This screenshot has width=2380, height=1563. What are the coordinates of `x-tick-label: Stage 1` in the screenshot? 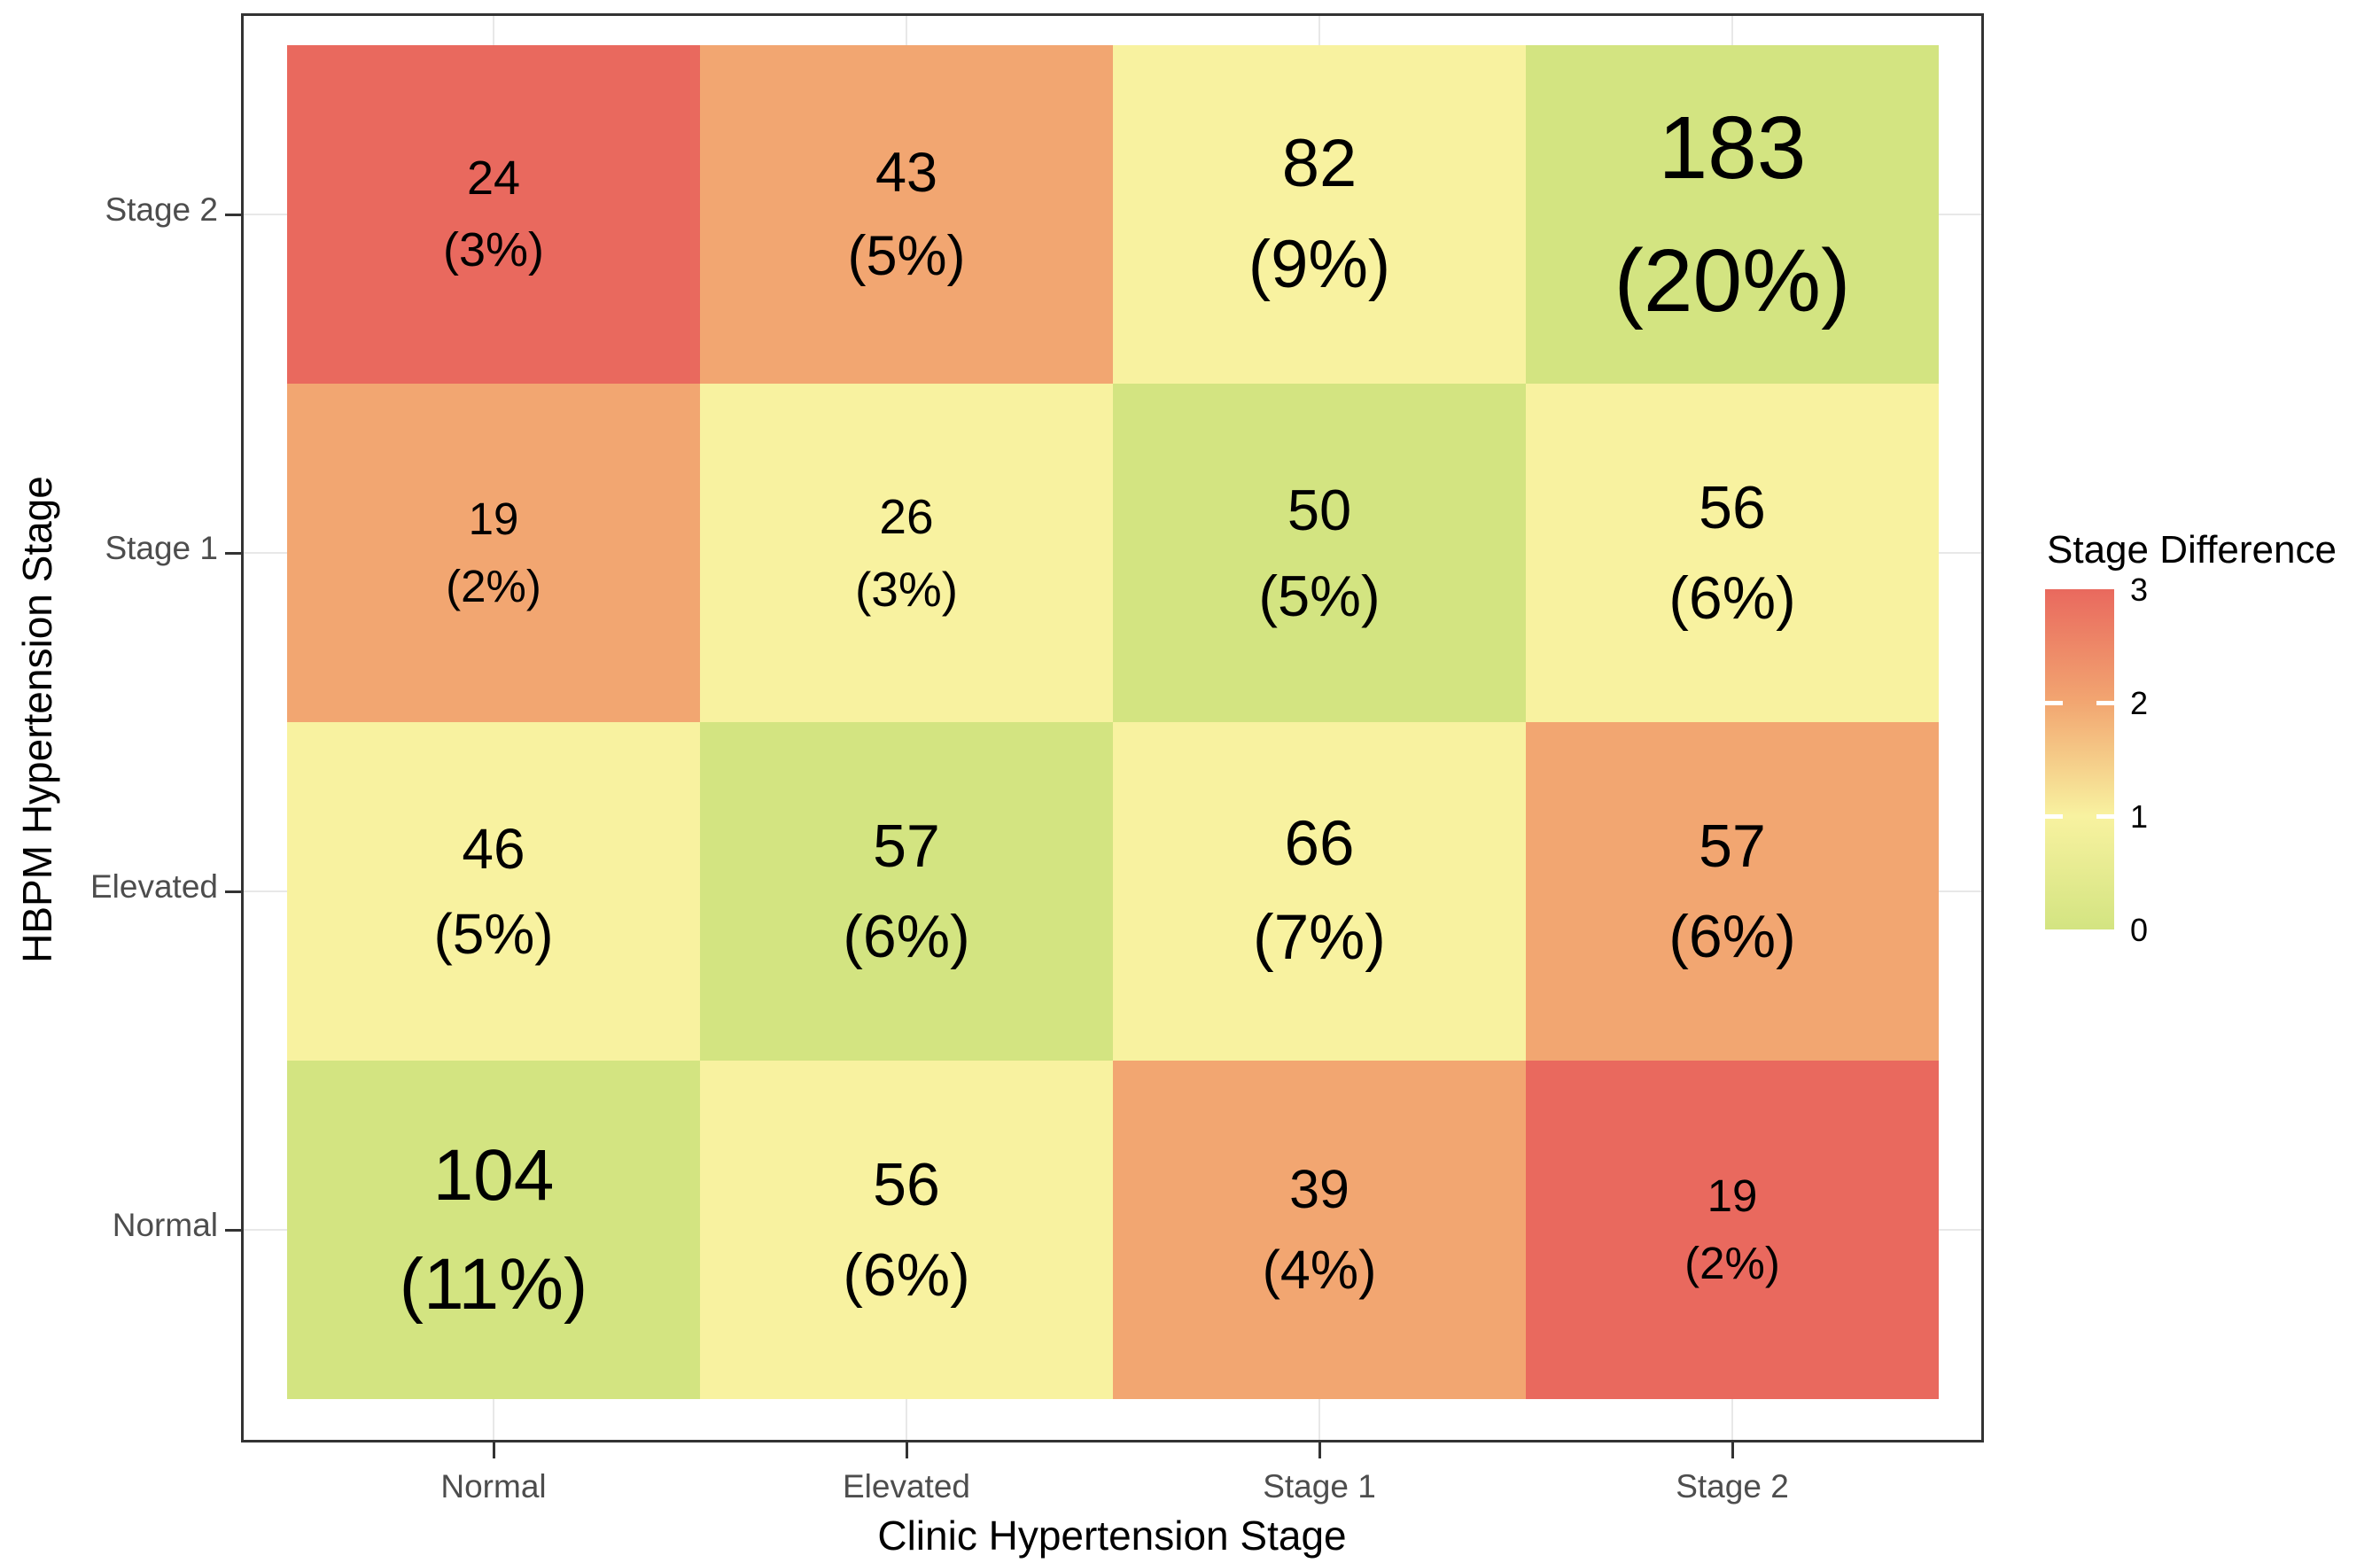 It's located at (1319, 1487).